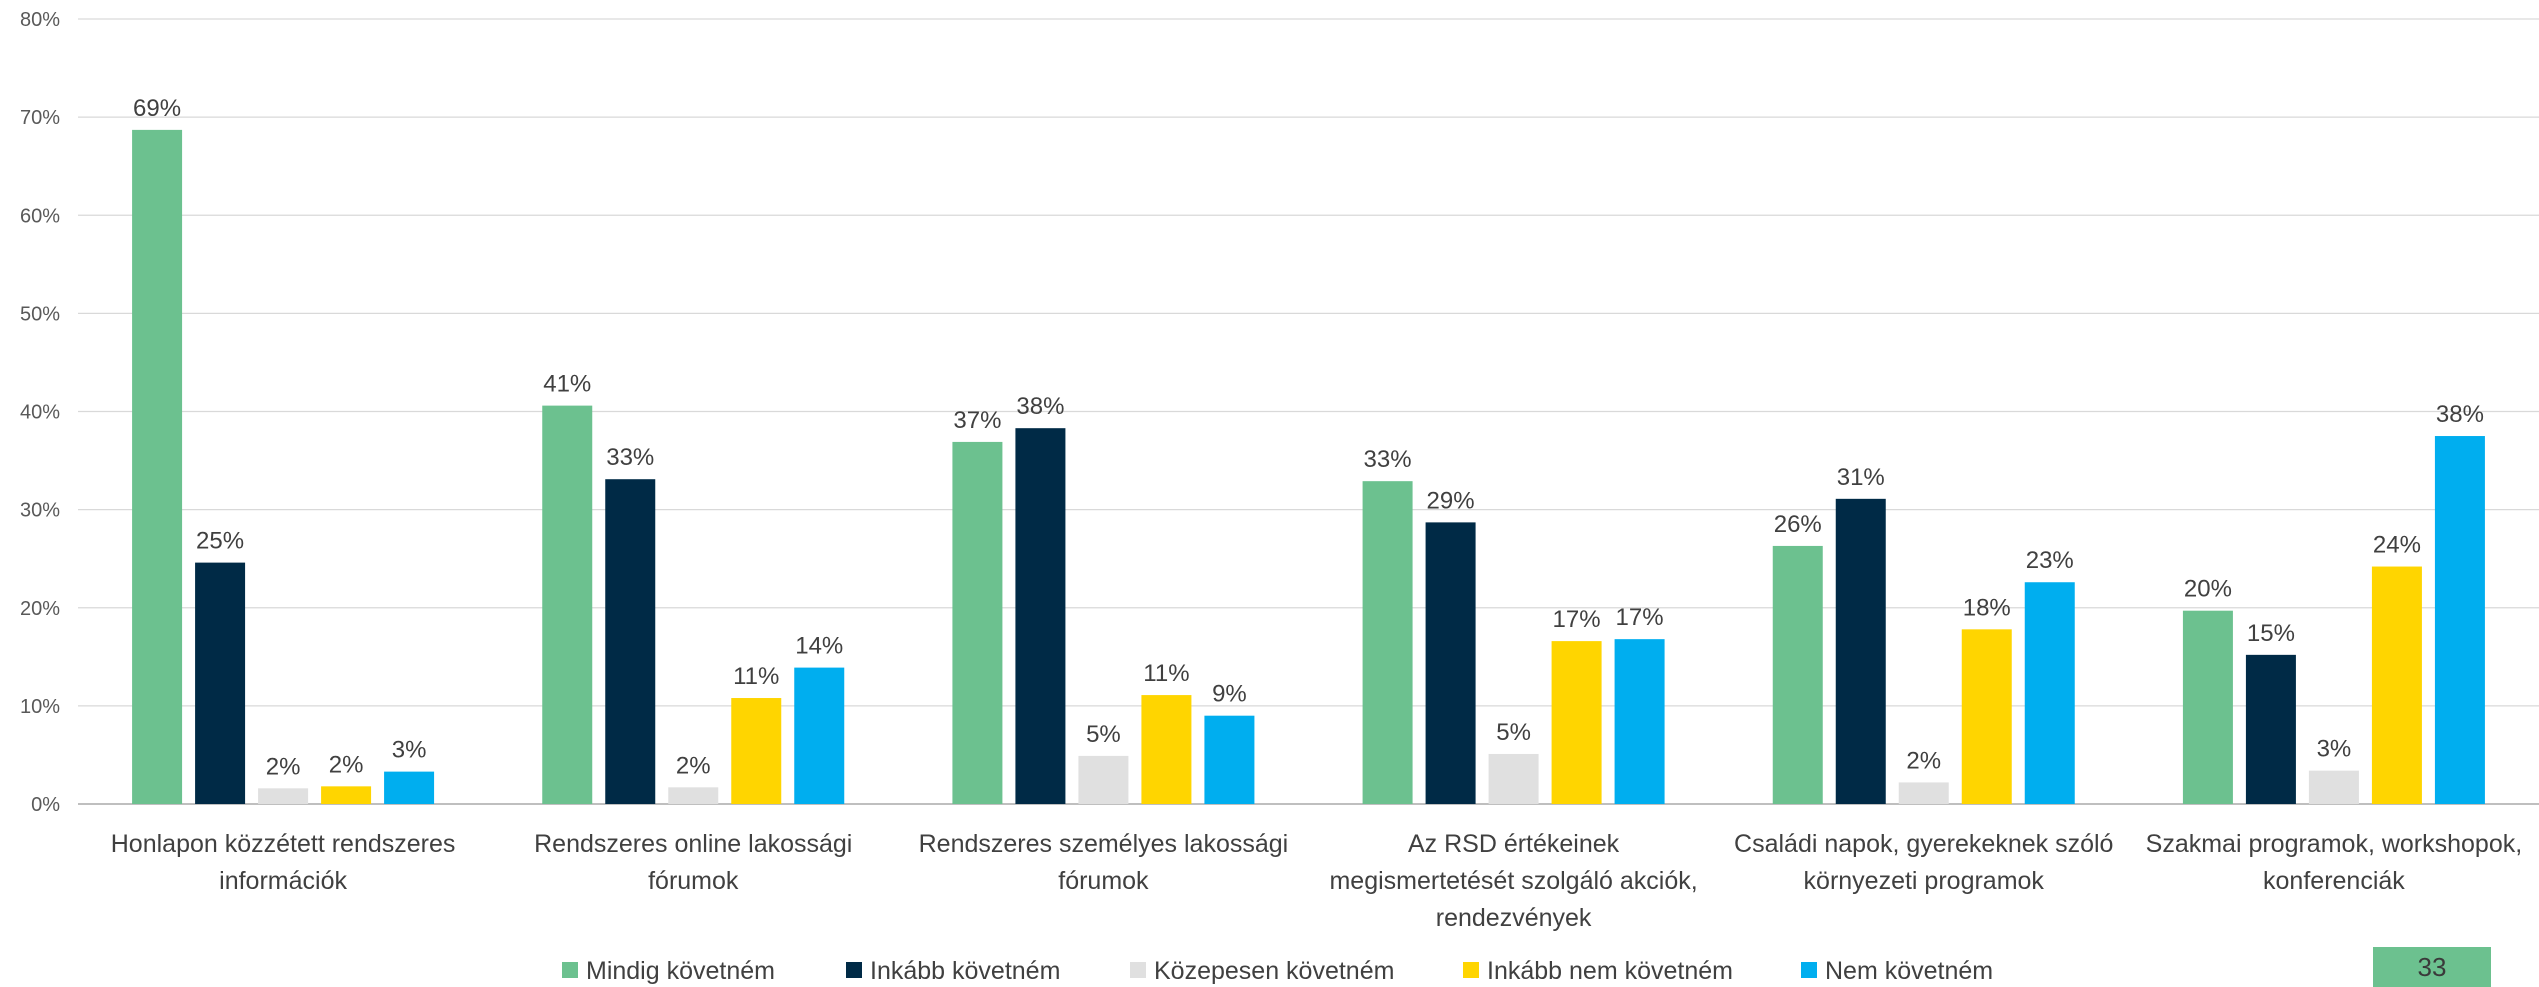 The width and height of the screenshot is (2539, 987). Describe the element at coordinates (2334, 844) in the screenshot. I see `category-label: Szakmai programok, workshopok,` at that location.